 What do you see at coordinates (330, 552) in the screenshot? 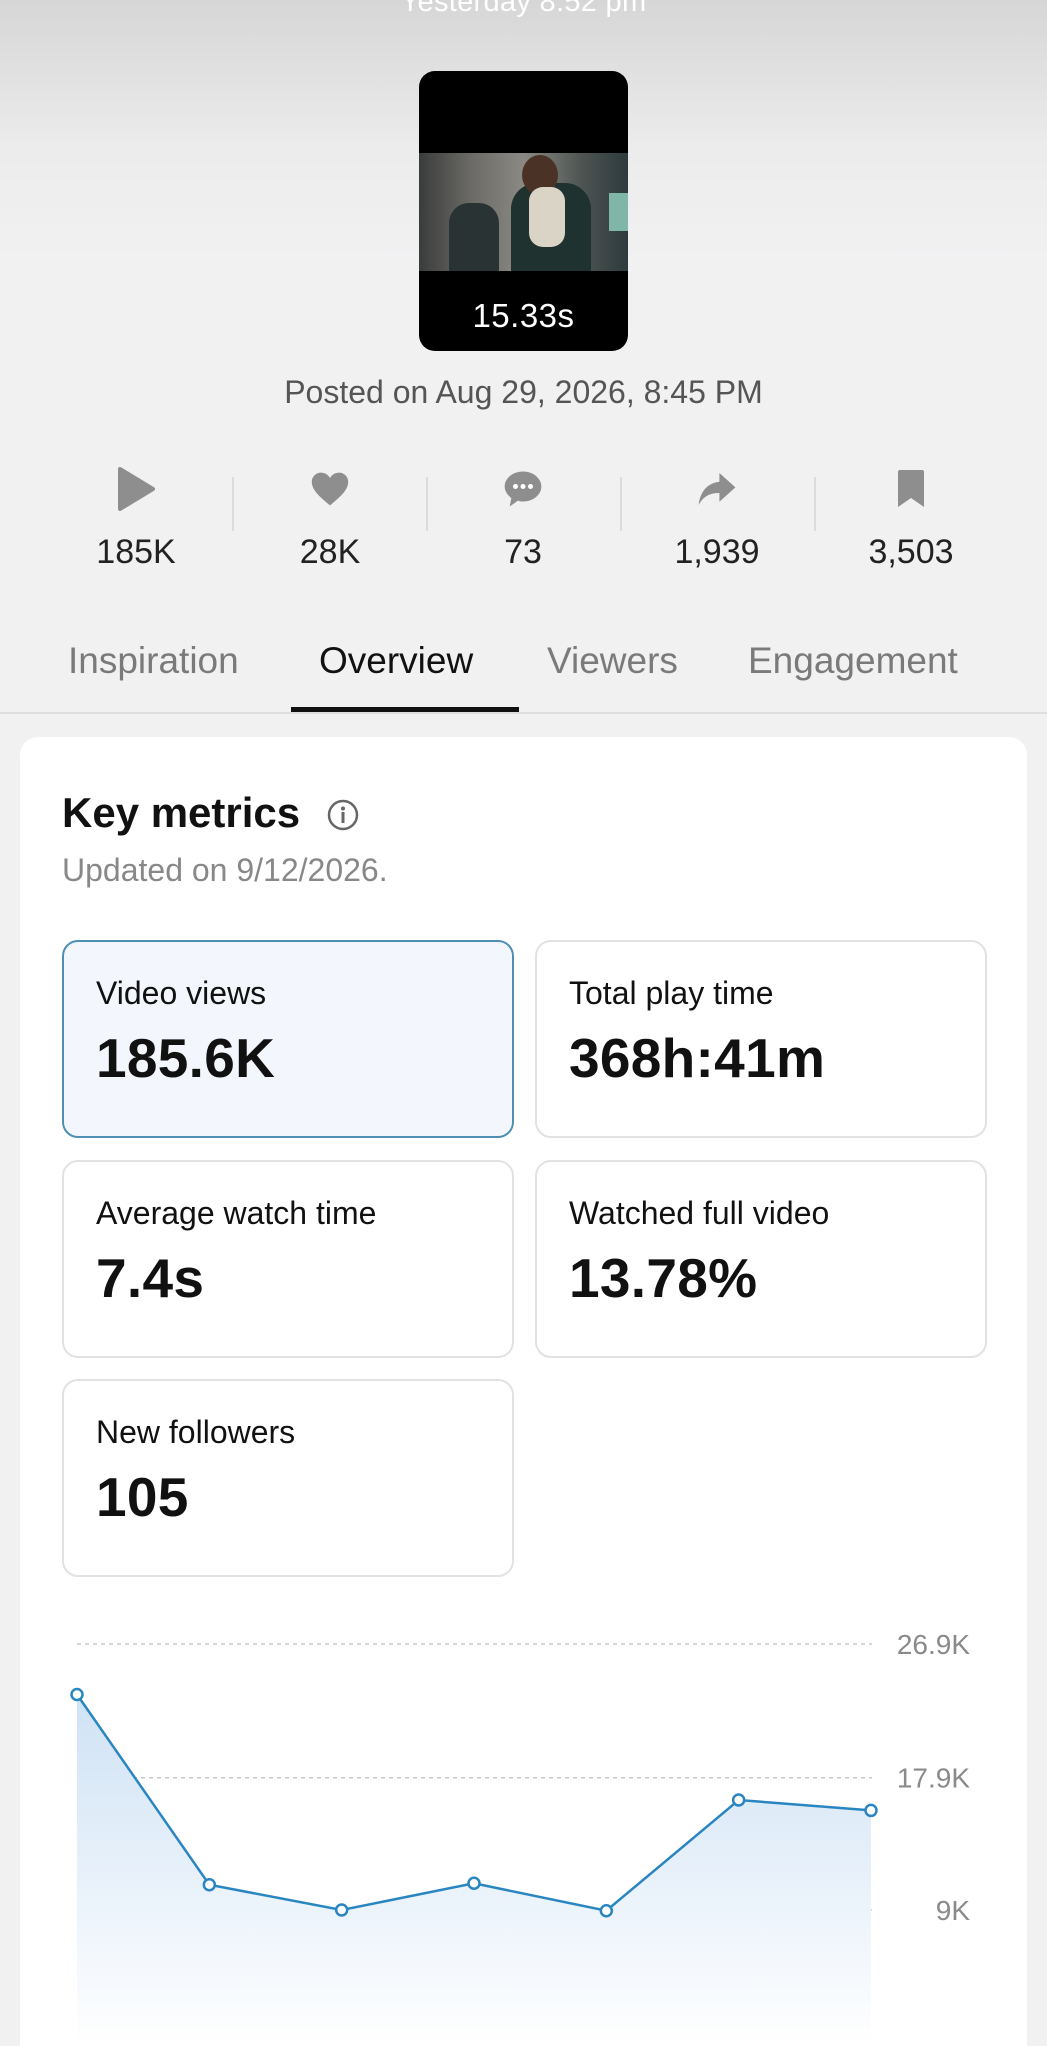
I see `stat-value: 28K` at bounding box center [330, 552].